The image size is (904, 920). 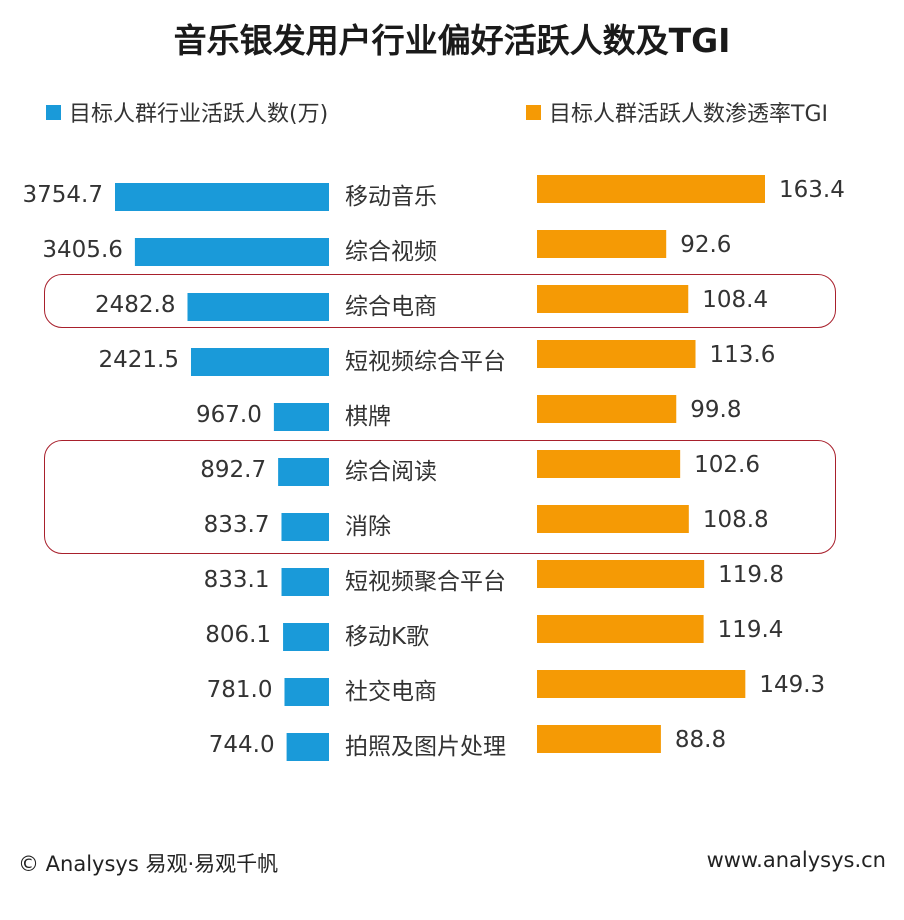 I want to click on legend-label-active-users: 目标人群行业活跃人数(万), so click(x=199, y=114).